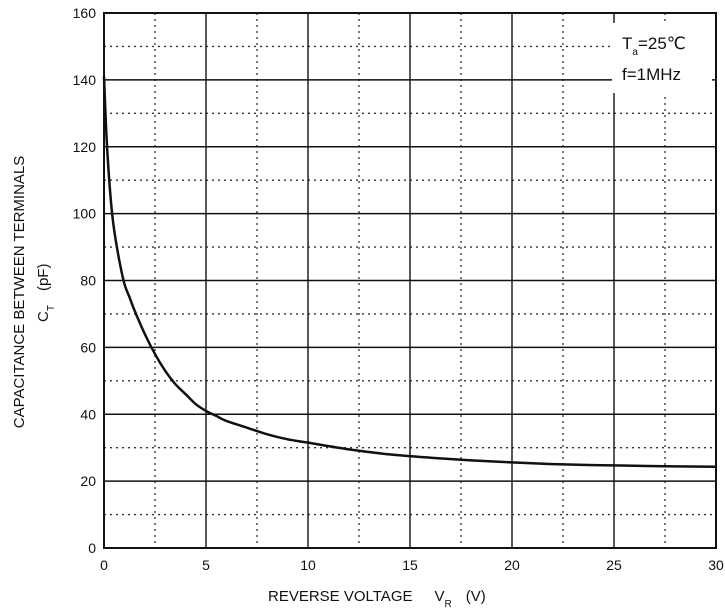  Describe the element at coordinates (85, 13) in the screenshot. I see `y-tick-label: 160` at that location.